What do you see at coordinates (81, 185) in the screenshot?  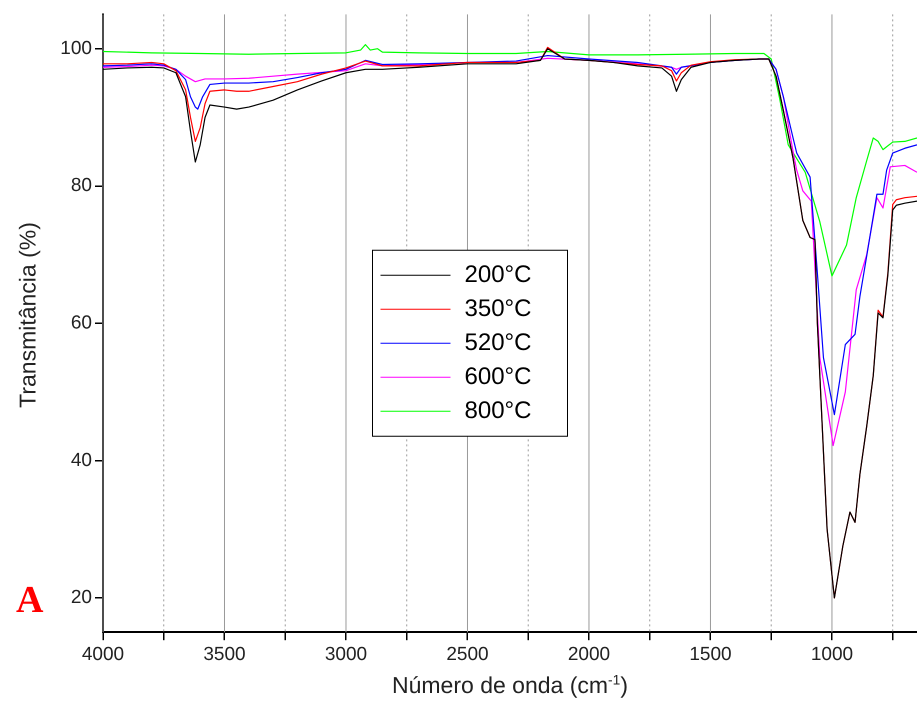 I see `y-tick-label: 80` at bounding box center [81, 185].